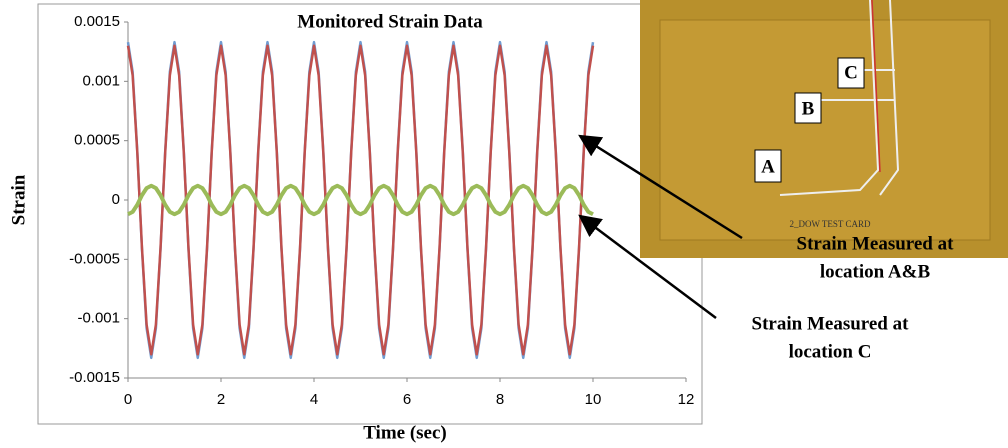 This screenshot has height=448, width=1008. What do you see at coordinates (97, 21) in the screenshot?
I see `y-tick-label: 0.0015` at bounding box center [97, 21].